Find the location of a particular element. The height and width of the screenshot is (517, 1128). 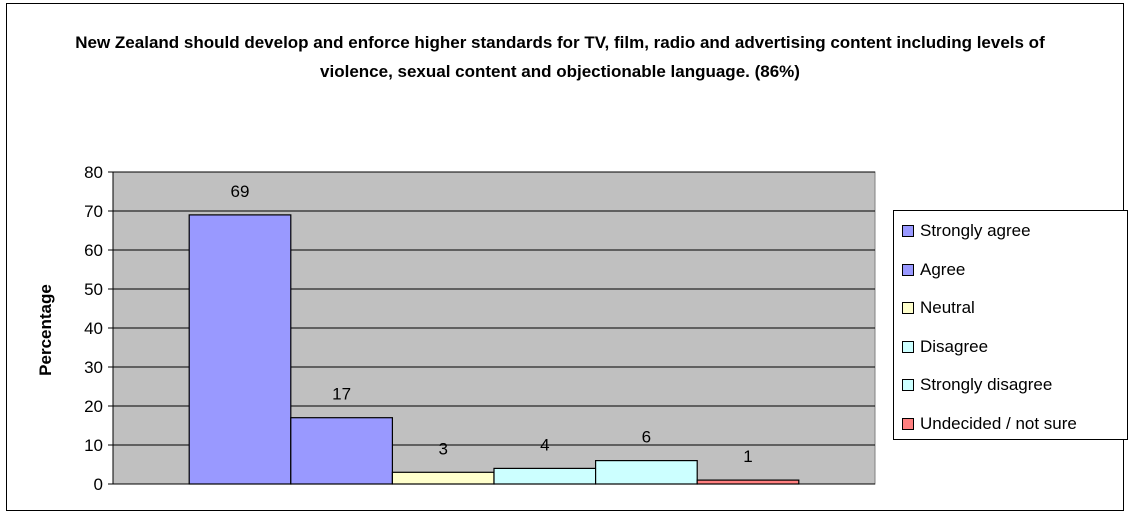

y-tick-label: 60 is located at coordinates (93, 250).